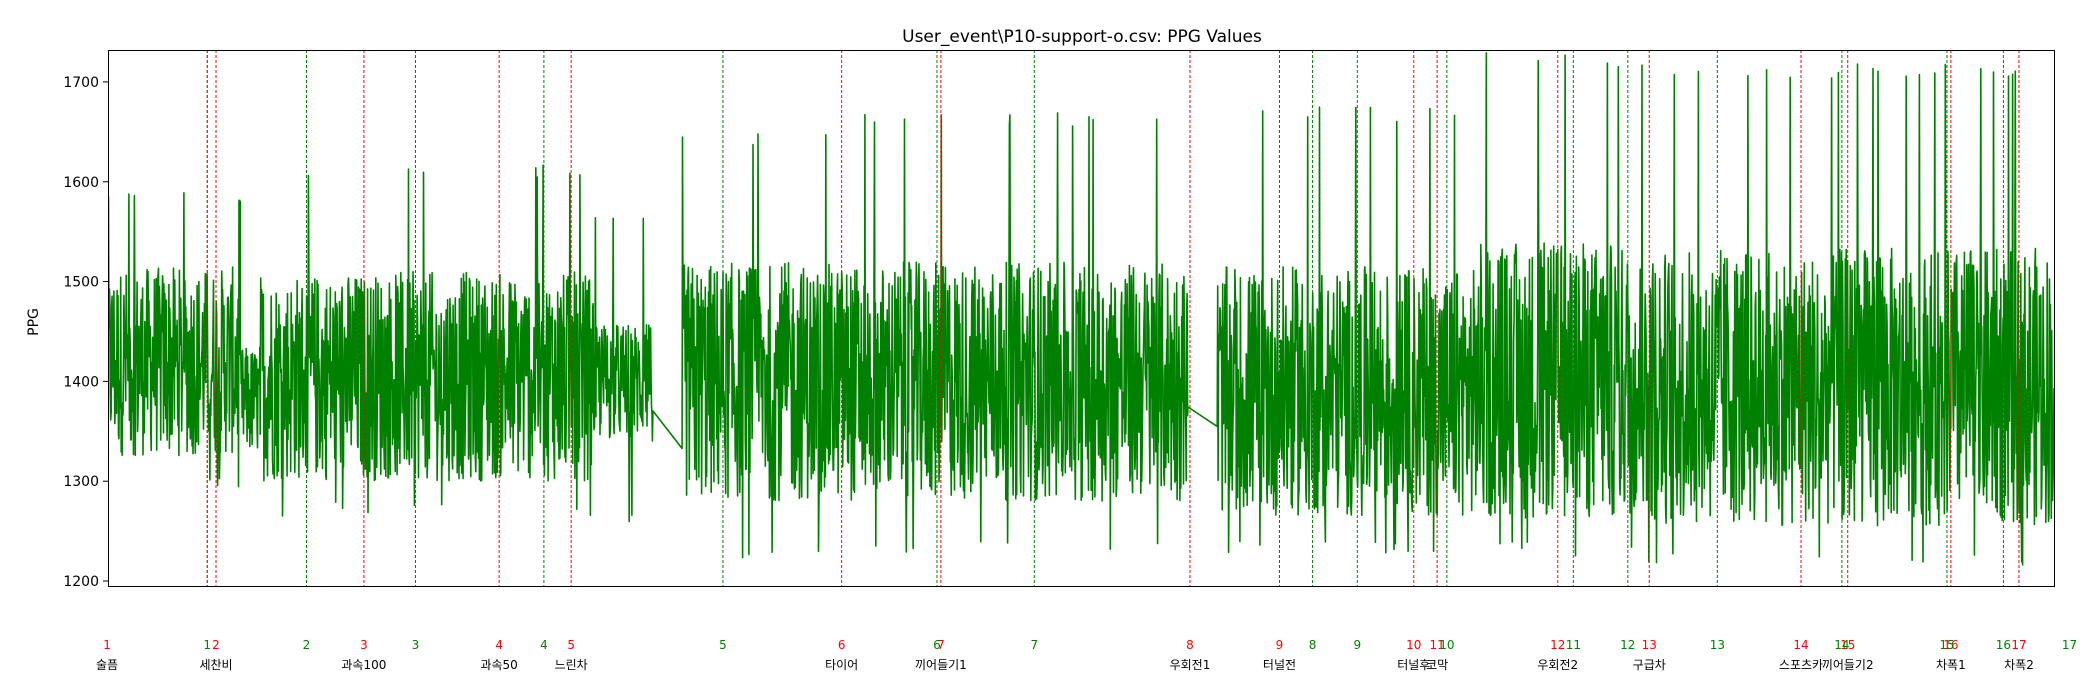 This screenshot has width=2100, height=700. Describe the element at coordinates (1800, 645) in the screenshot. I see `red-marker-number: 14` at that location.